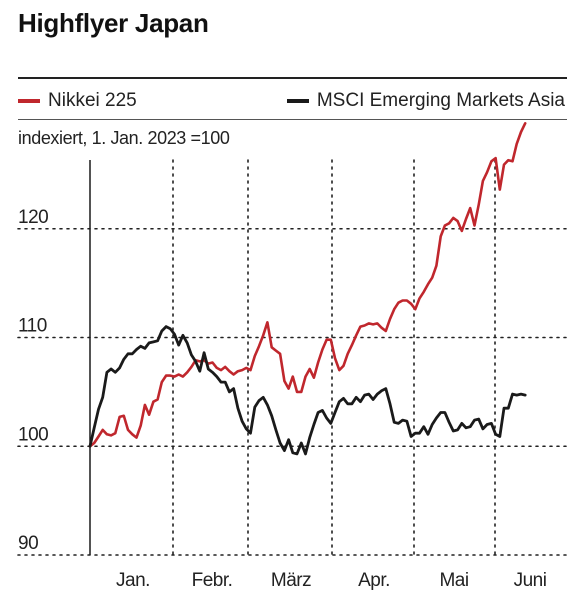 The width and height of the screenshot is (585, 610). What do you see at coordinates (292, 78) in the screenshot?
I see `title-rule` at bounding box center [292, 78].